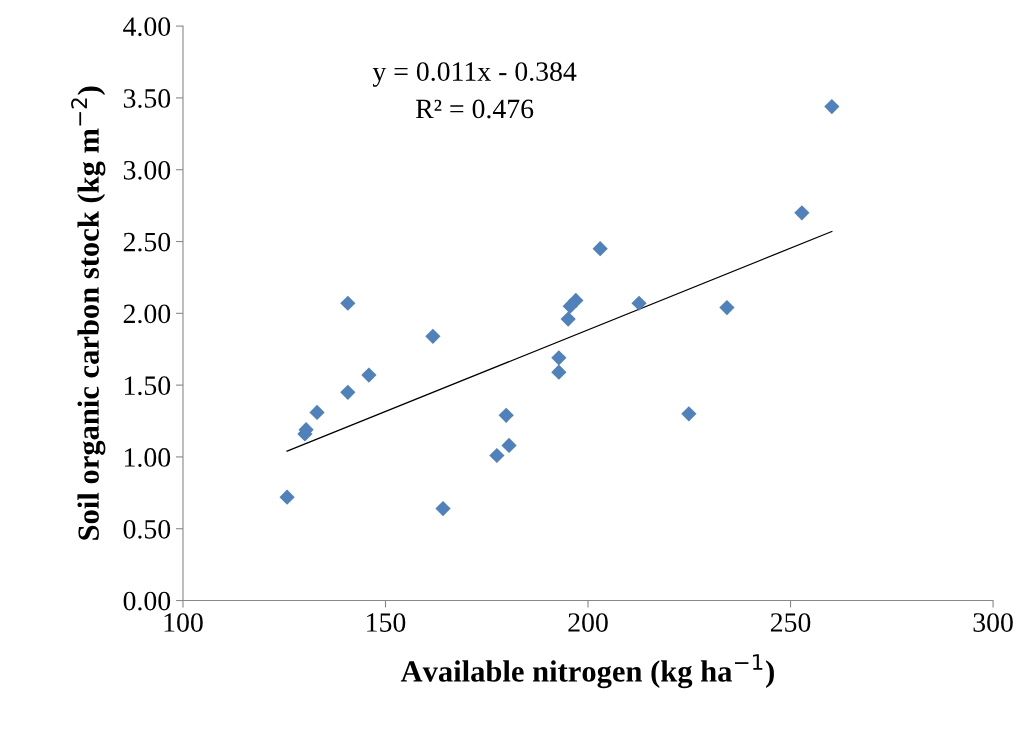 This screenshot has height=746, width=1028. Describe the element at coordinates (147, 27) in the screenshot. I see `y-tick-label: 4.00` at that location.